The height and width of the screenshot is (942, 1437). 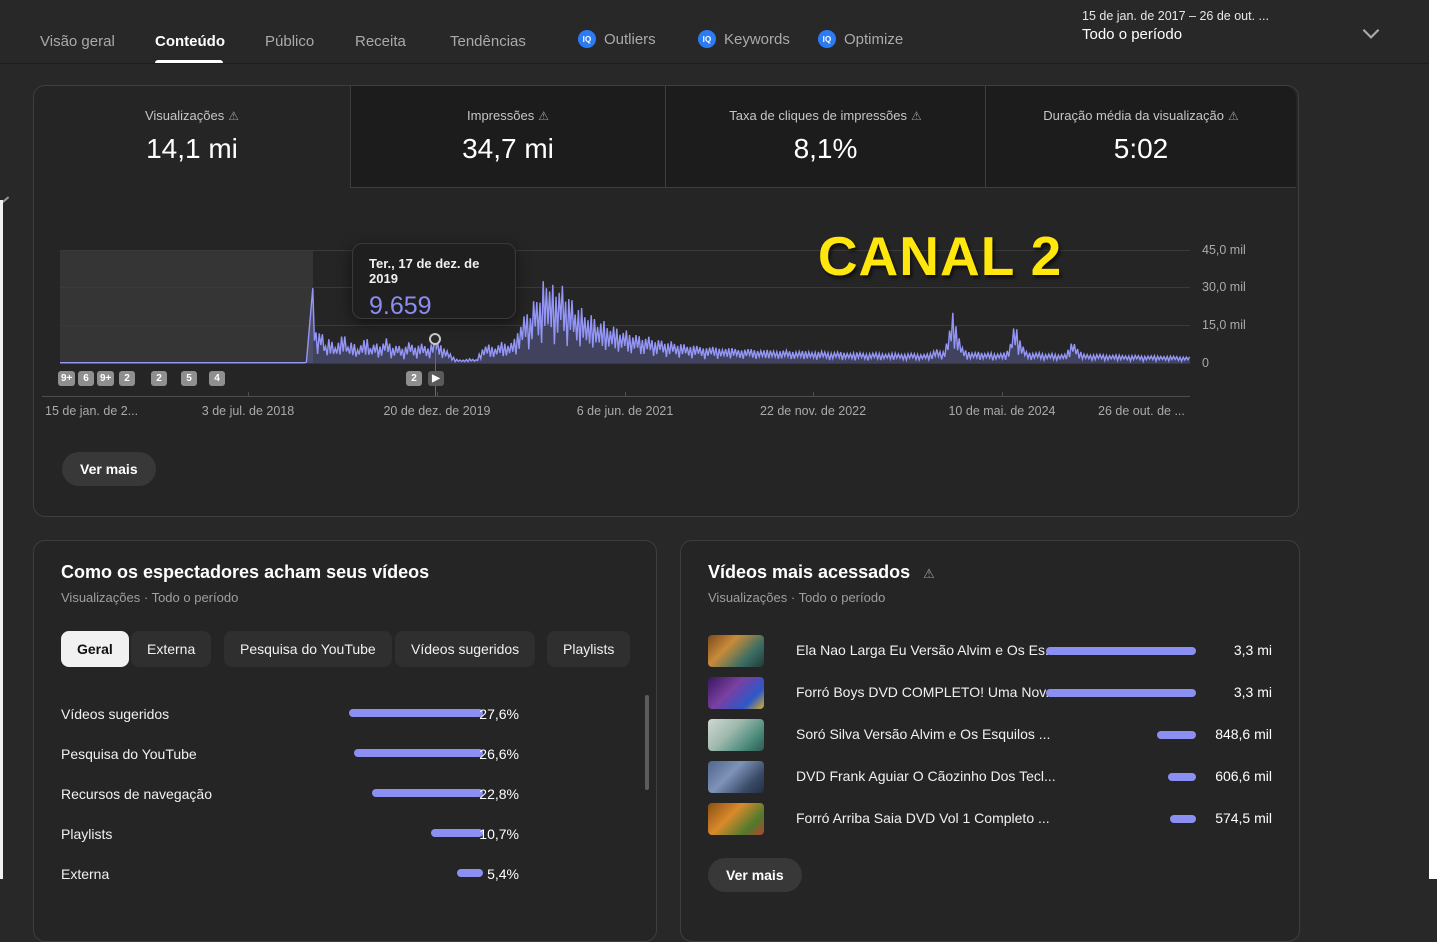 I want to click on metric-card-duracao-media: Duração média da visualização ⚠ 5:02, so click(x=1141, y=137).